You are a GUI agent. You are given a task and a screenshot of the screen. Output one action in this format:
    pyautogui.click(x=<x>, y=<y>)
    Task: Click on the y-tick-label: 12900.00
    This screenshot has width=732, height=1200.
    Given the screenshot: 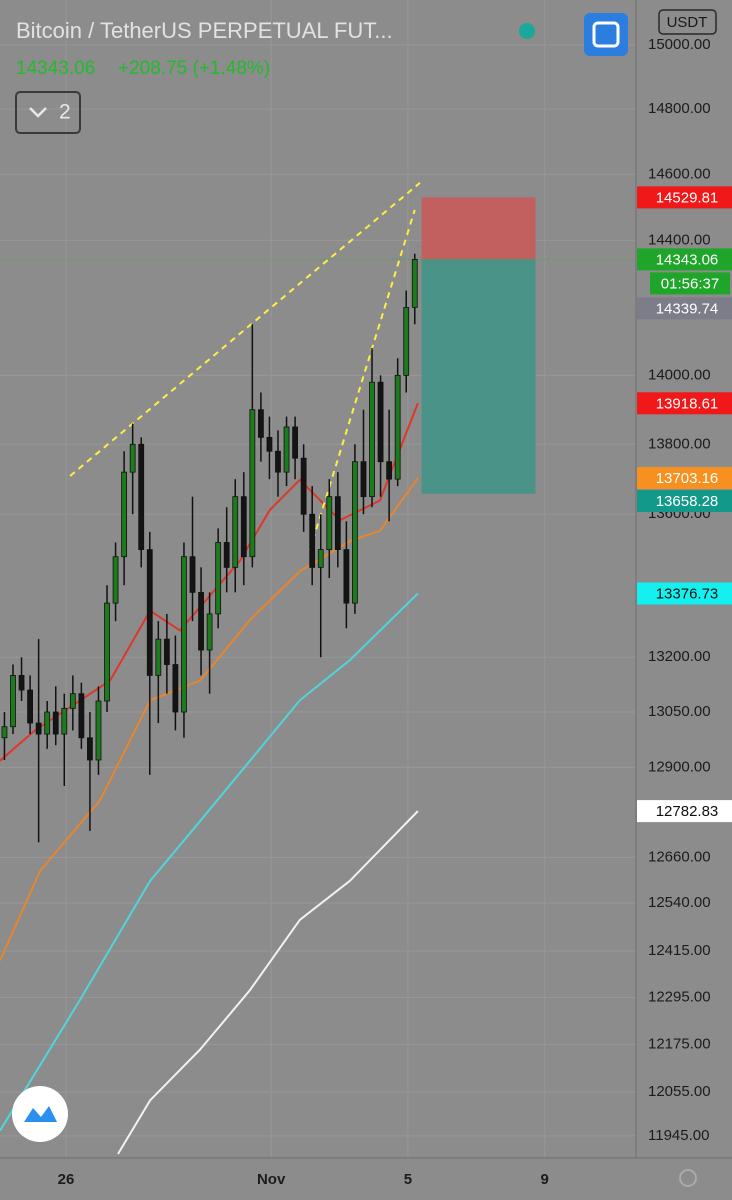 What is the action you would take?
    pyautogui.click(x=679, y=766)
    